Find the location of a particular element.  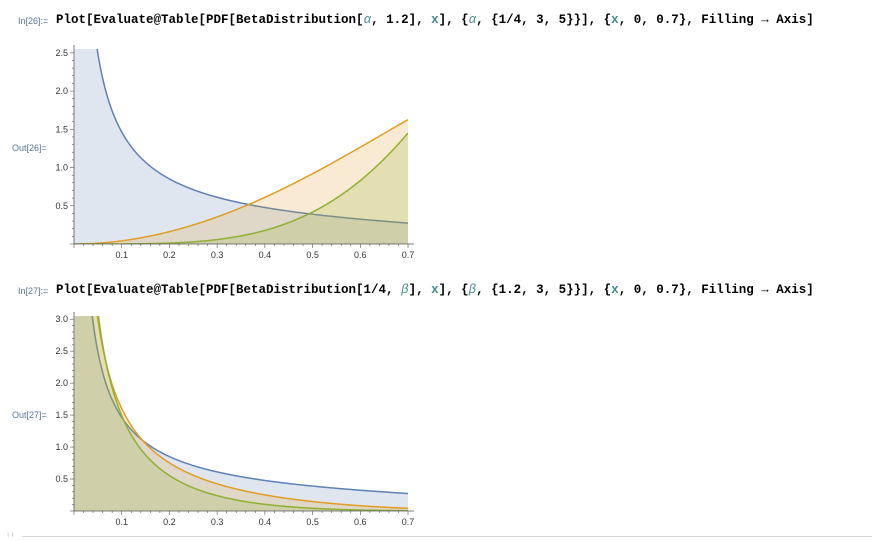

code-token: , {1.2, 3, 5}}], { is located at coordinates (544, 290).